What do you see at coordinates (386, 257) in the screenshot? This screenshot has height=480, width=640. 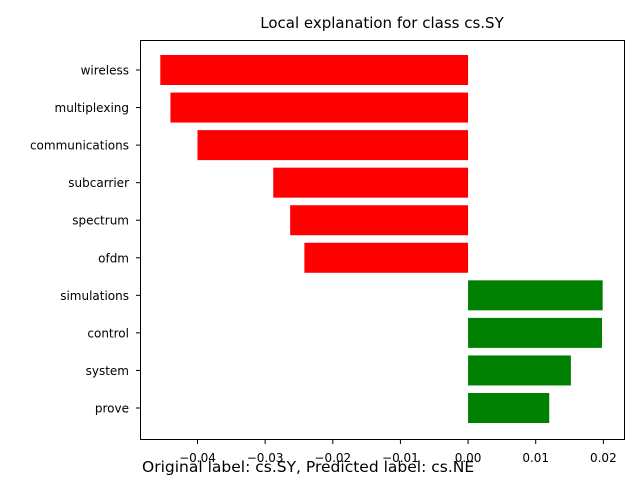 I see `bar-ofdm` at bounding box center [386, 257].